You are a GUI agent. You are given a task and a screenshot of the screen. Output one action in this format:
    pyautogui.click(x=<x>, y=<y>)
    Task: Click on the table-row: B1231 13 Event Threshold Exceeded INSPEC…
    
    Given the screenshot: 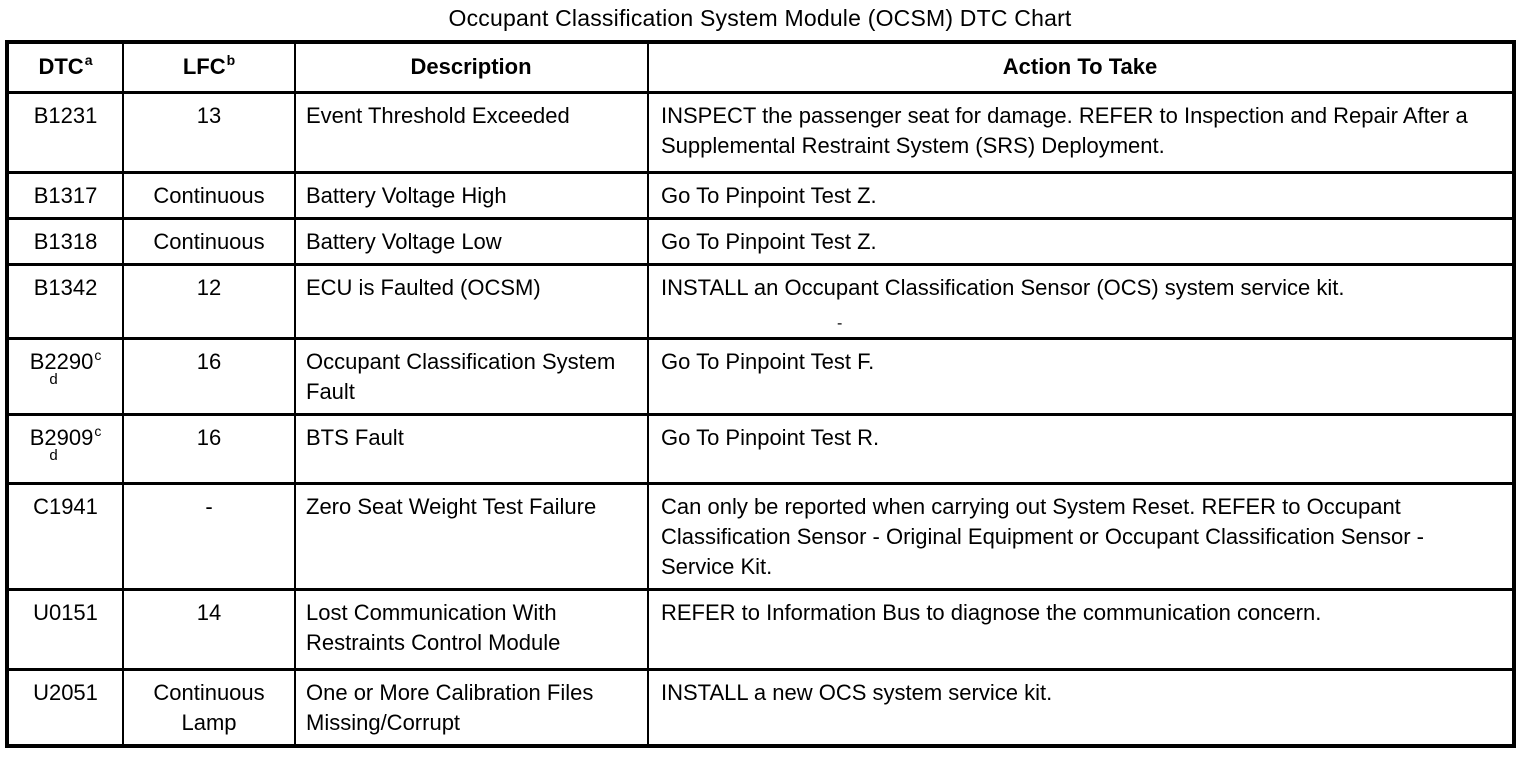 What is the action you would take?
    pyautogui.click(x=760, y=132)
    